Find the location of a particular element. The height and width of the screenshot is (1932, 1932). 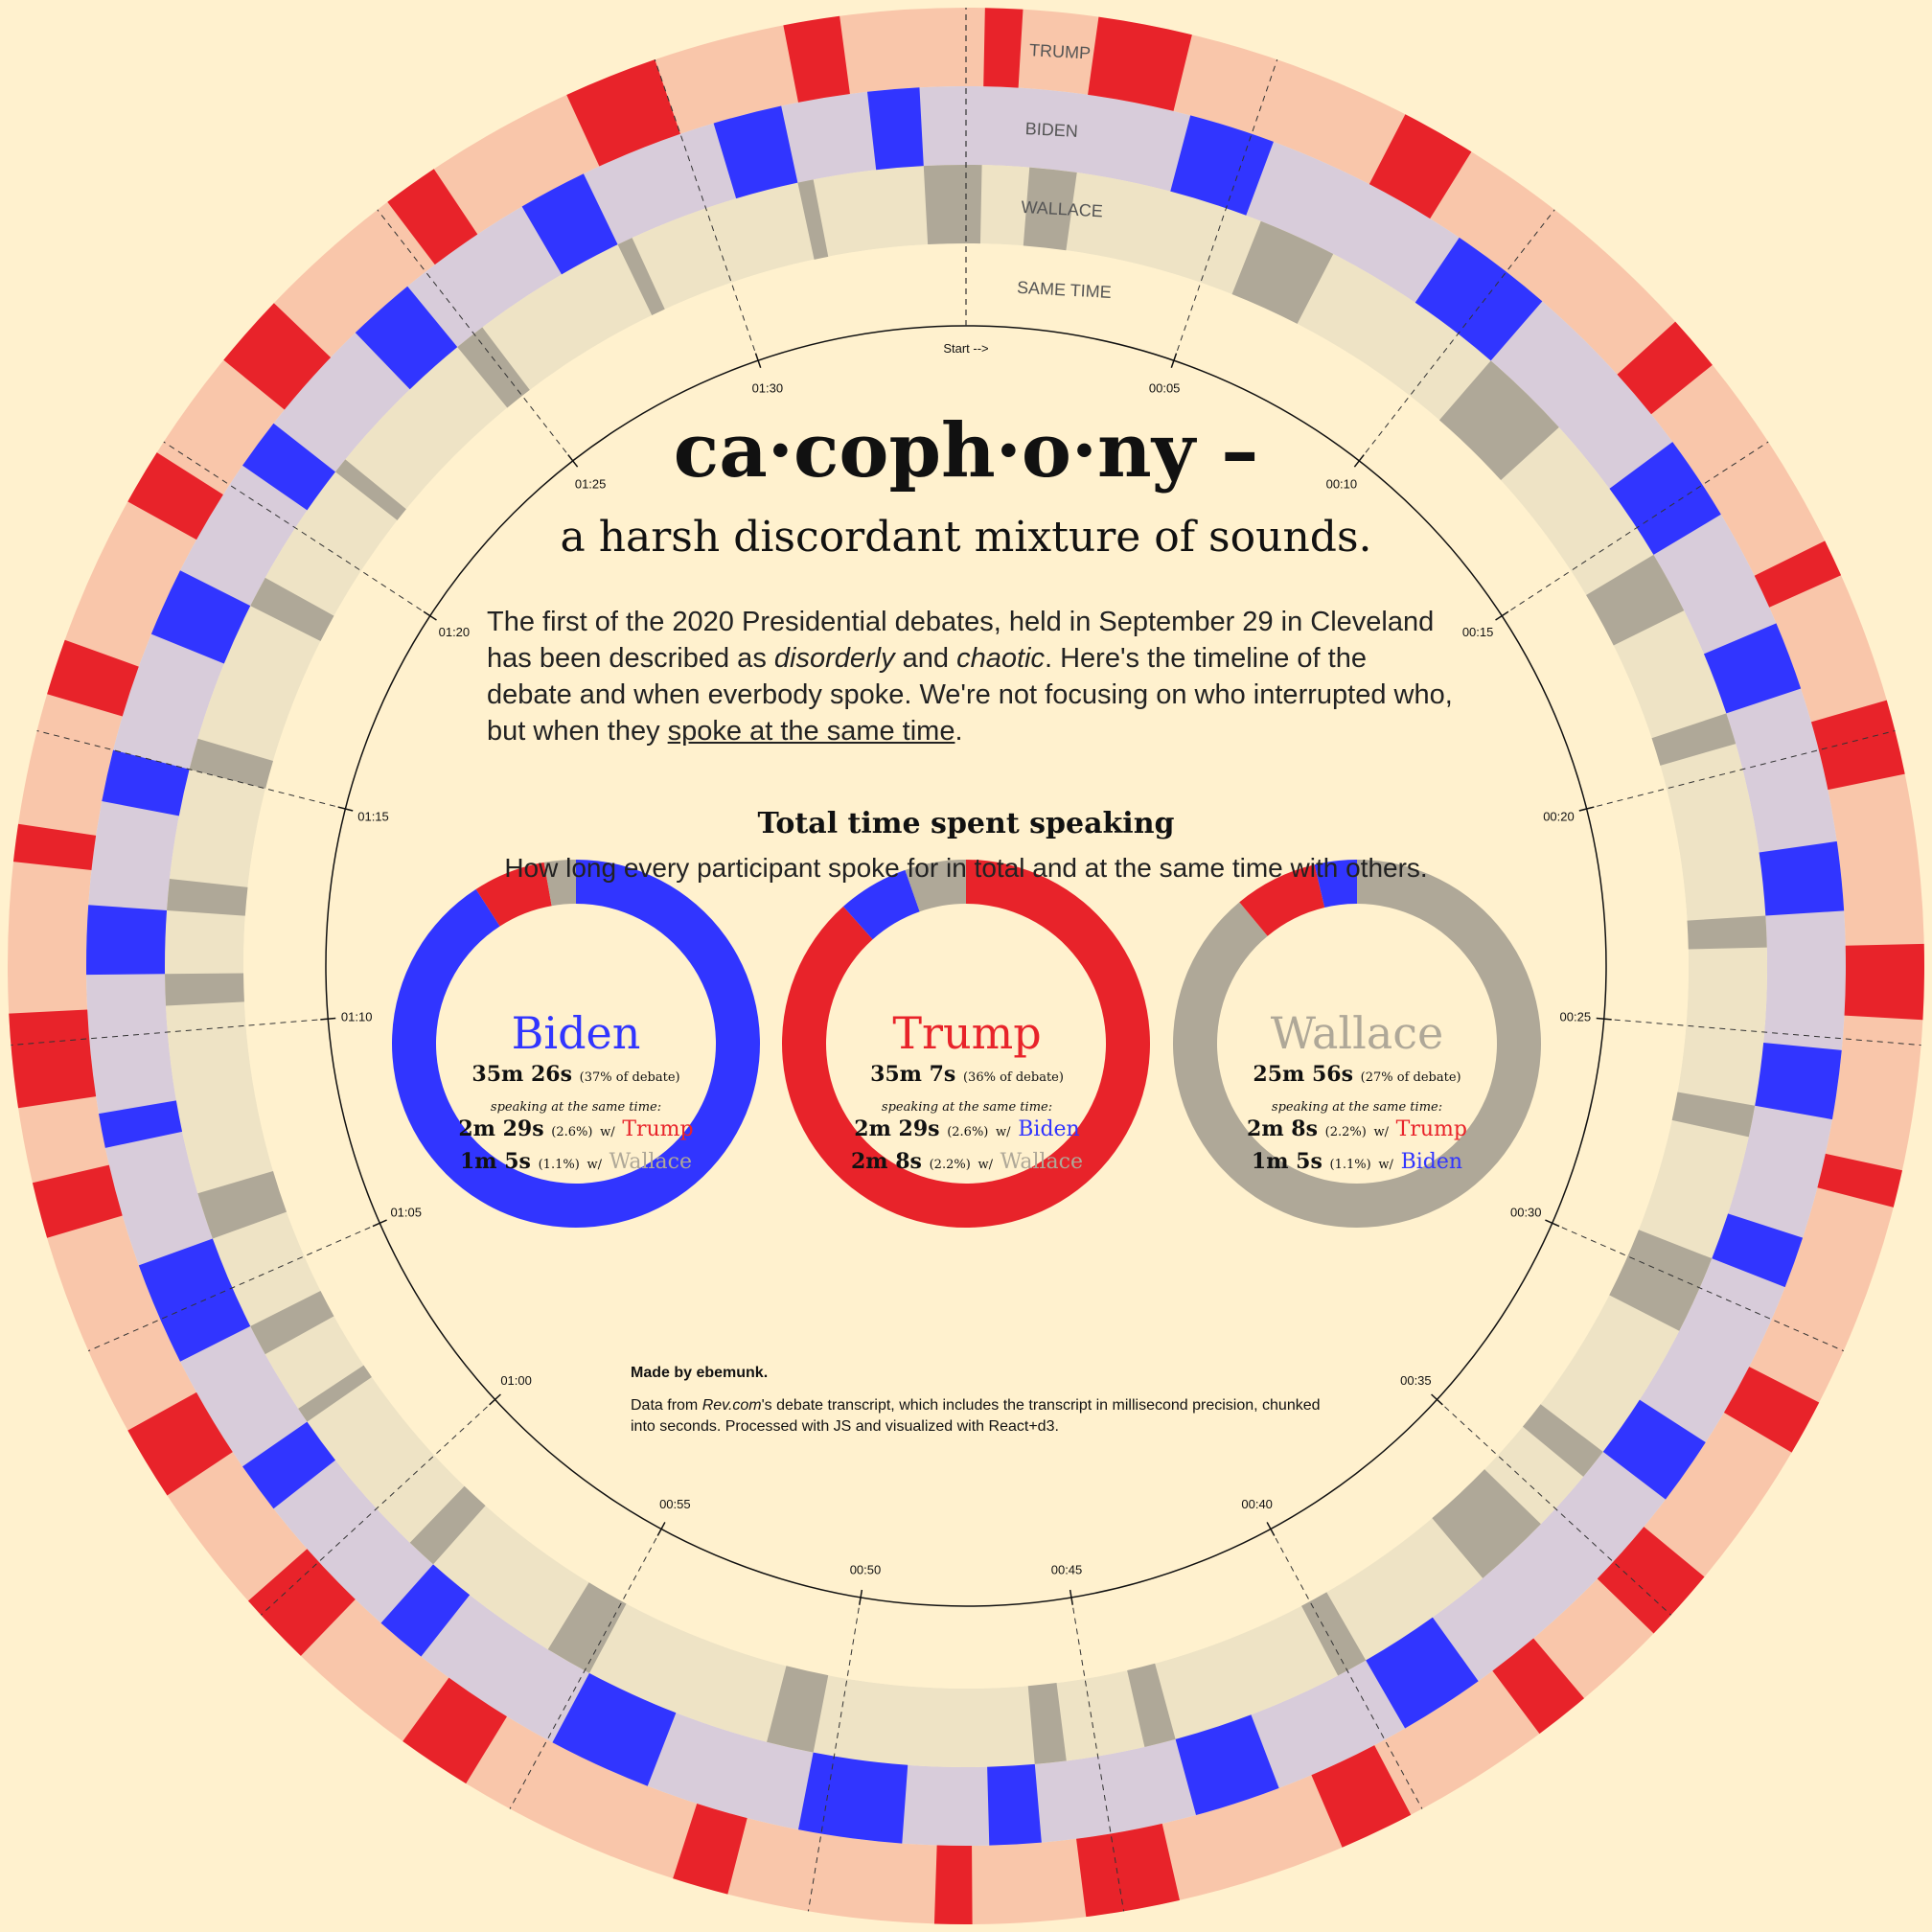

donut-total: 25m 56s (27% of debate) is located at coordinates (1357, 1074).